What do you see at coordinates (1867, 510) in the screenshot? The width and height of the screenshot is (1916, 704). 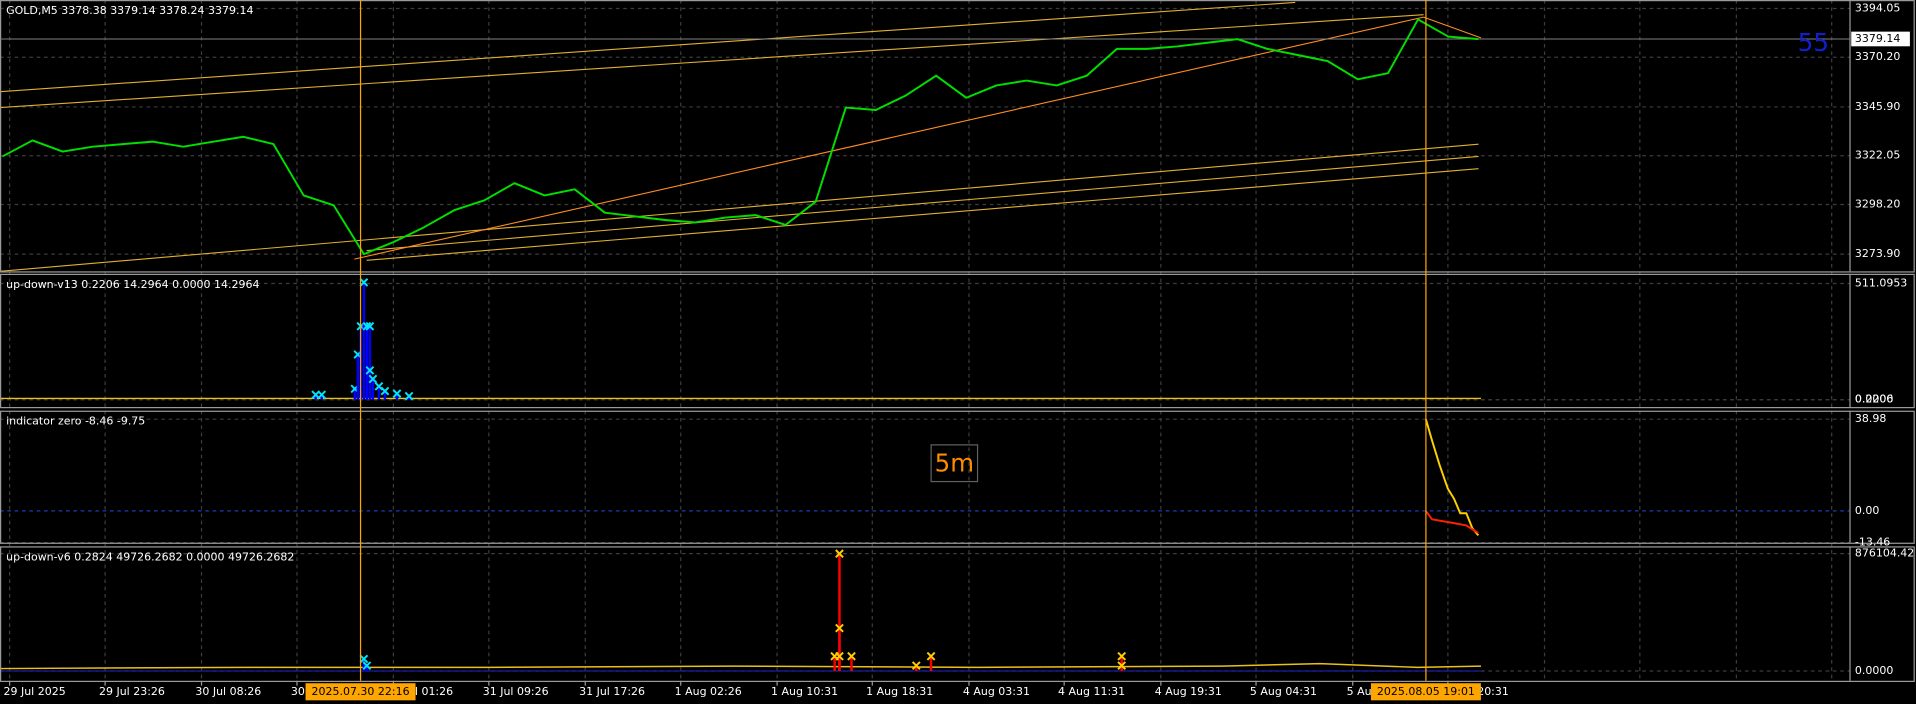 I see `y-tick-label: 0.00` at bounding box center [1867, 510].